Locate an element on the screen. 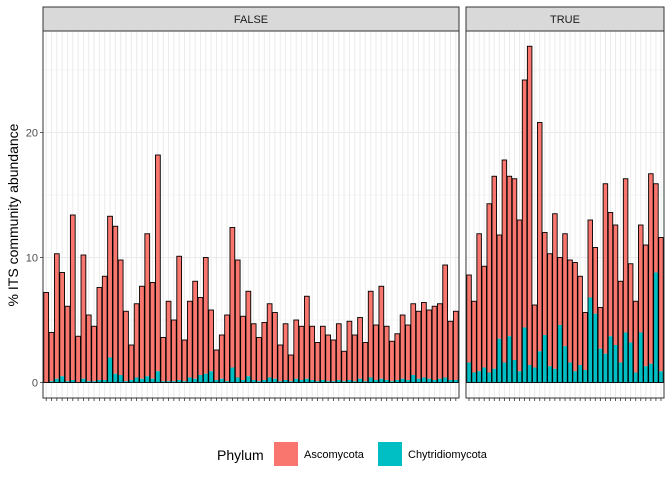  facet-strip is located at coordinates (251, 19).